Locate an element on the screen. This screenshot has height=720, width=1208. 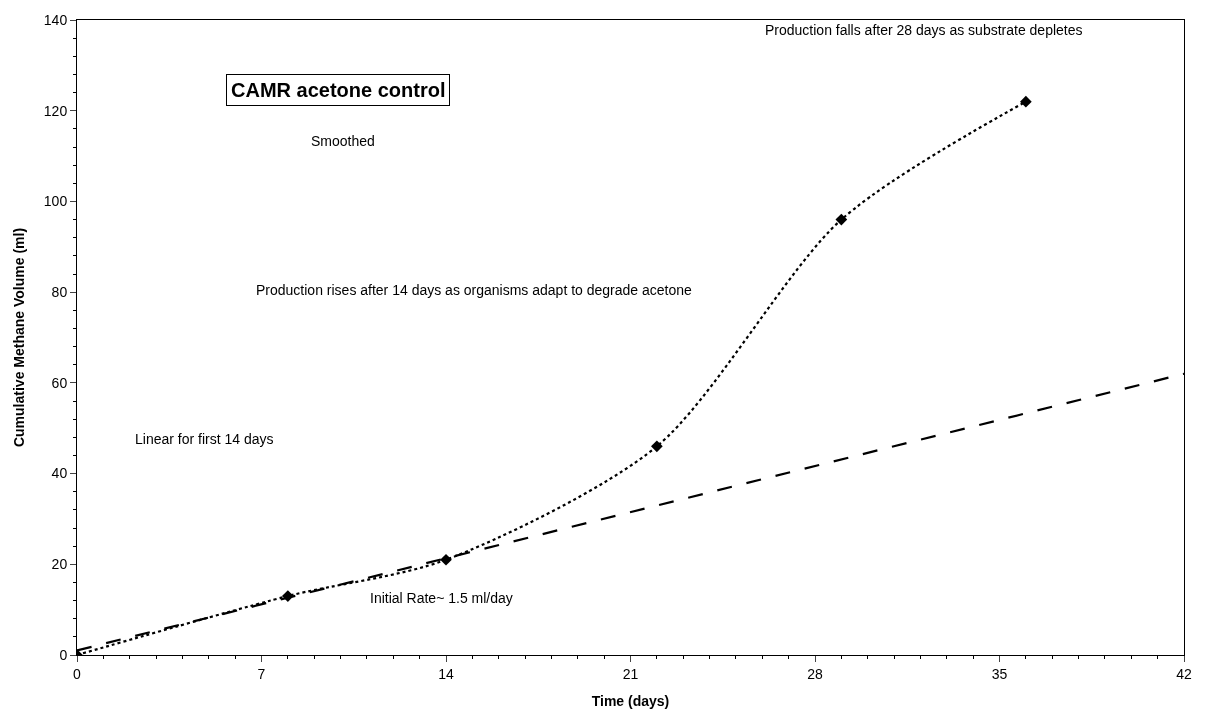
x-tick-label: 28 is located at coordinates (815, 673).